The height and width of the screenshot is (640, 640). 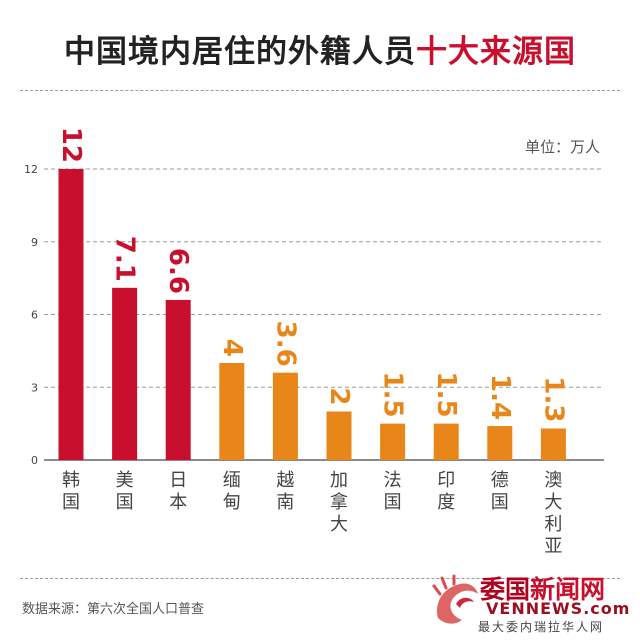 I want to click on data-label: 1.3, so click(x=553, y=399).